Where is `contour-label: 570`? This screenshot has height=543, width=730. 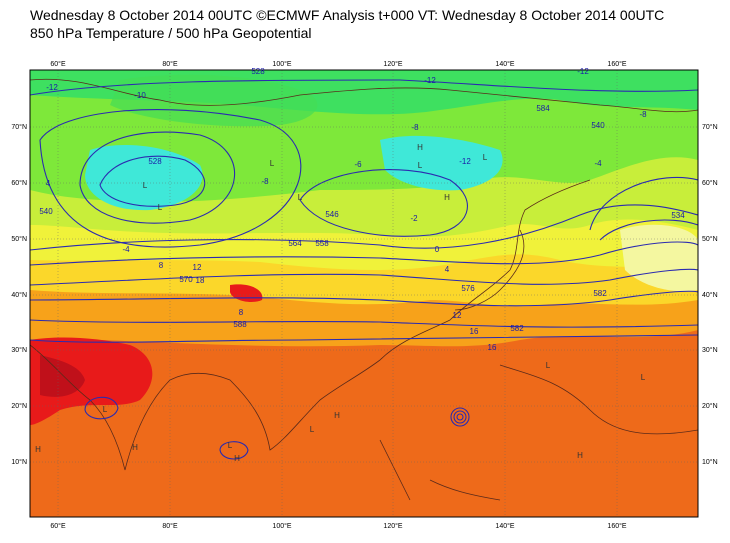
contour-label: 570 is located at coordinates (186, 279).